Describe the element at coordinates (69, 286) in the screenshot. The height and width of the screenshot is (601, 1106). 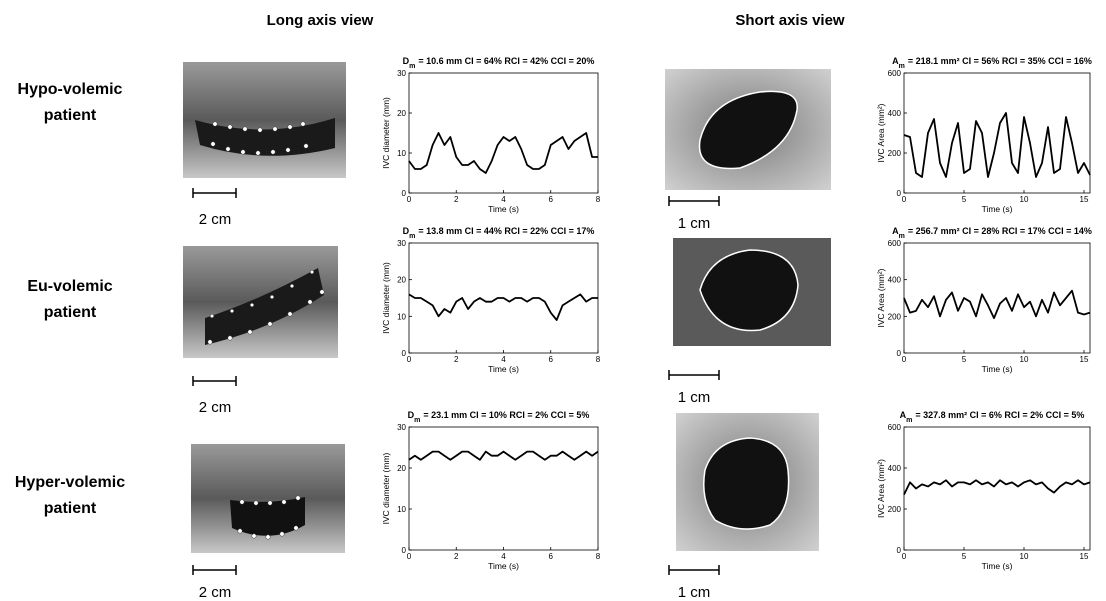
I see `row-label: Eu-volemic` at that location.